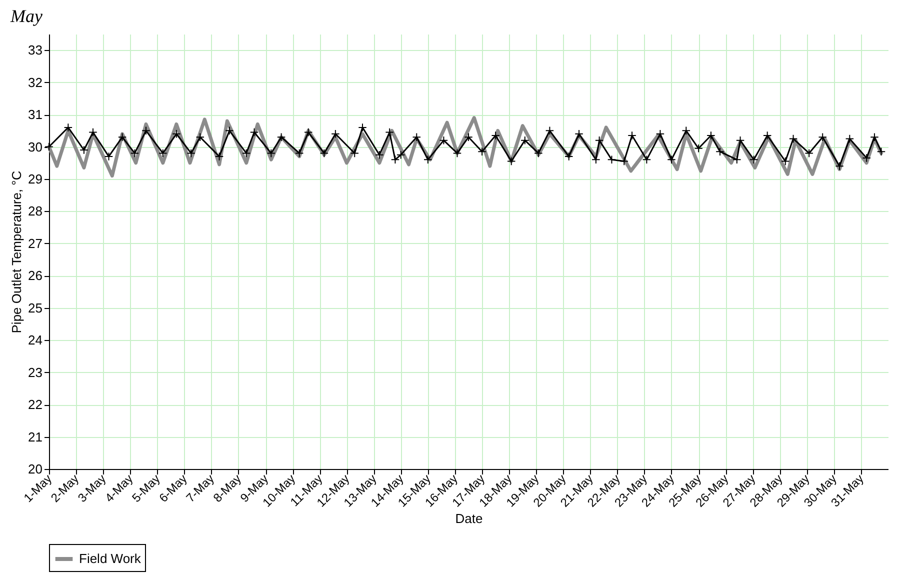 This screenshot has height=588, width=904. I want to click on x-axis-title: Date, so click(469, 518).